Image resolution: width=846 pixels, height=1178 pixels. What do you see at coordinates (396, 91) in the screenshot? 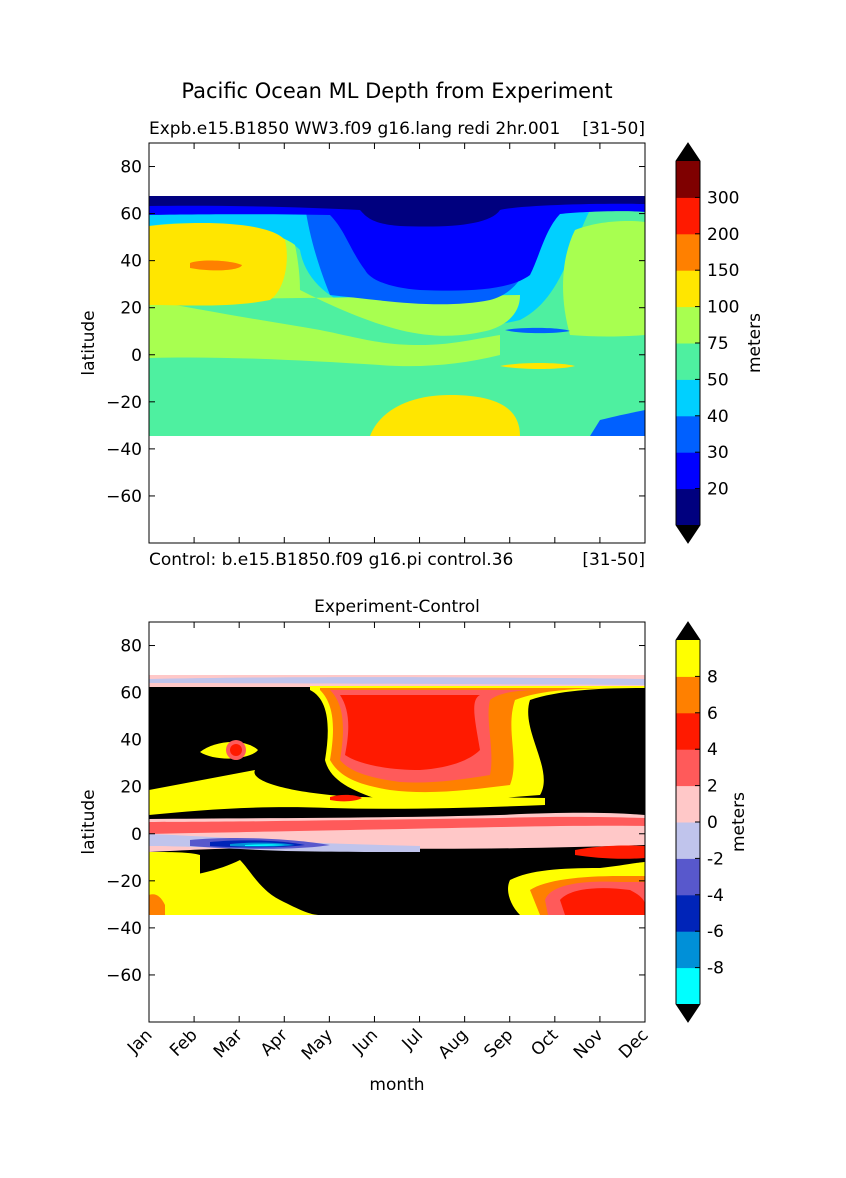
I see `figure-suptitle: Pacific Ocean ML Depth from Experiment` at bounding box center [396, 91].